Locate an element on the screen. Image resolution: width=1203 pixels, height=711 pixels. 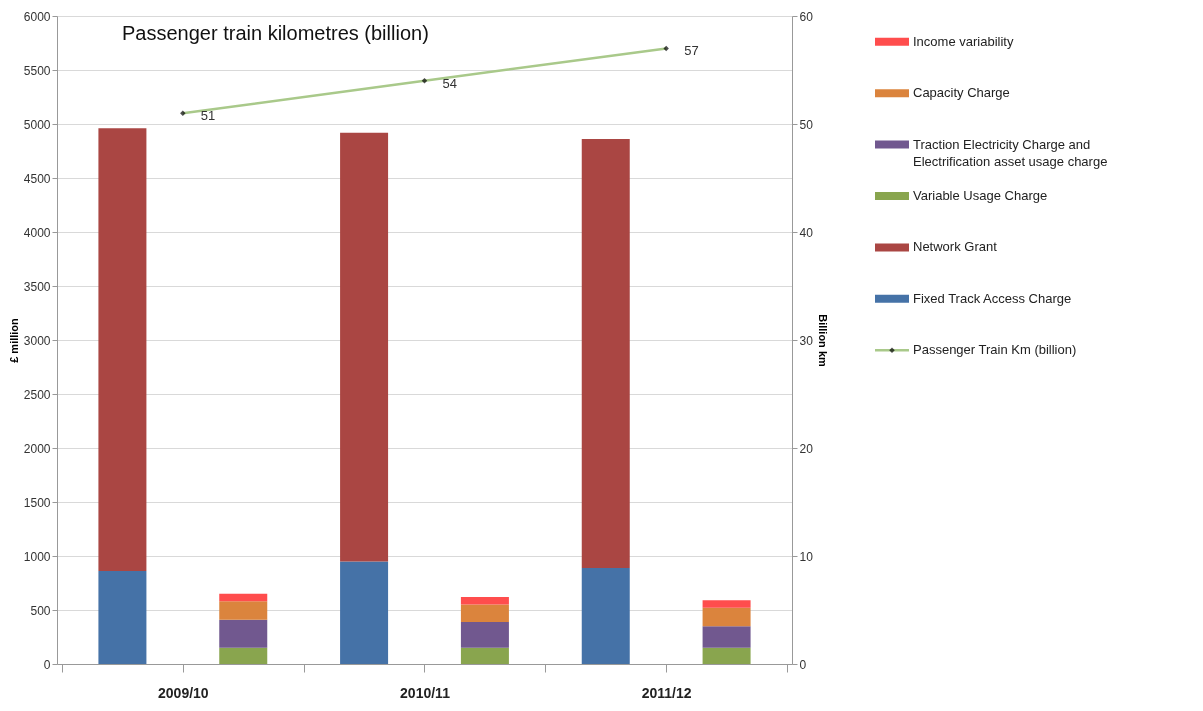
y-tick-label: 4000 is located at coordinates (37, 232).